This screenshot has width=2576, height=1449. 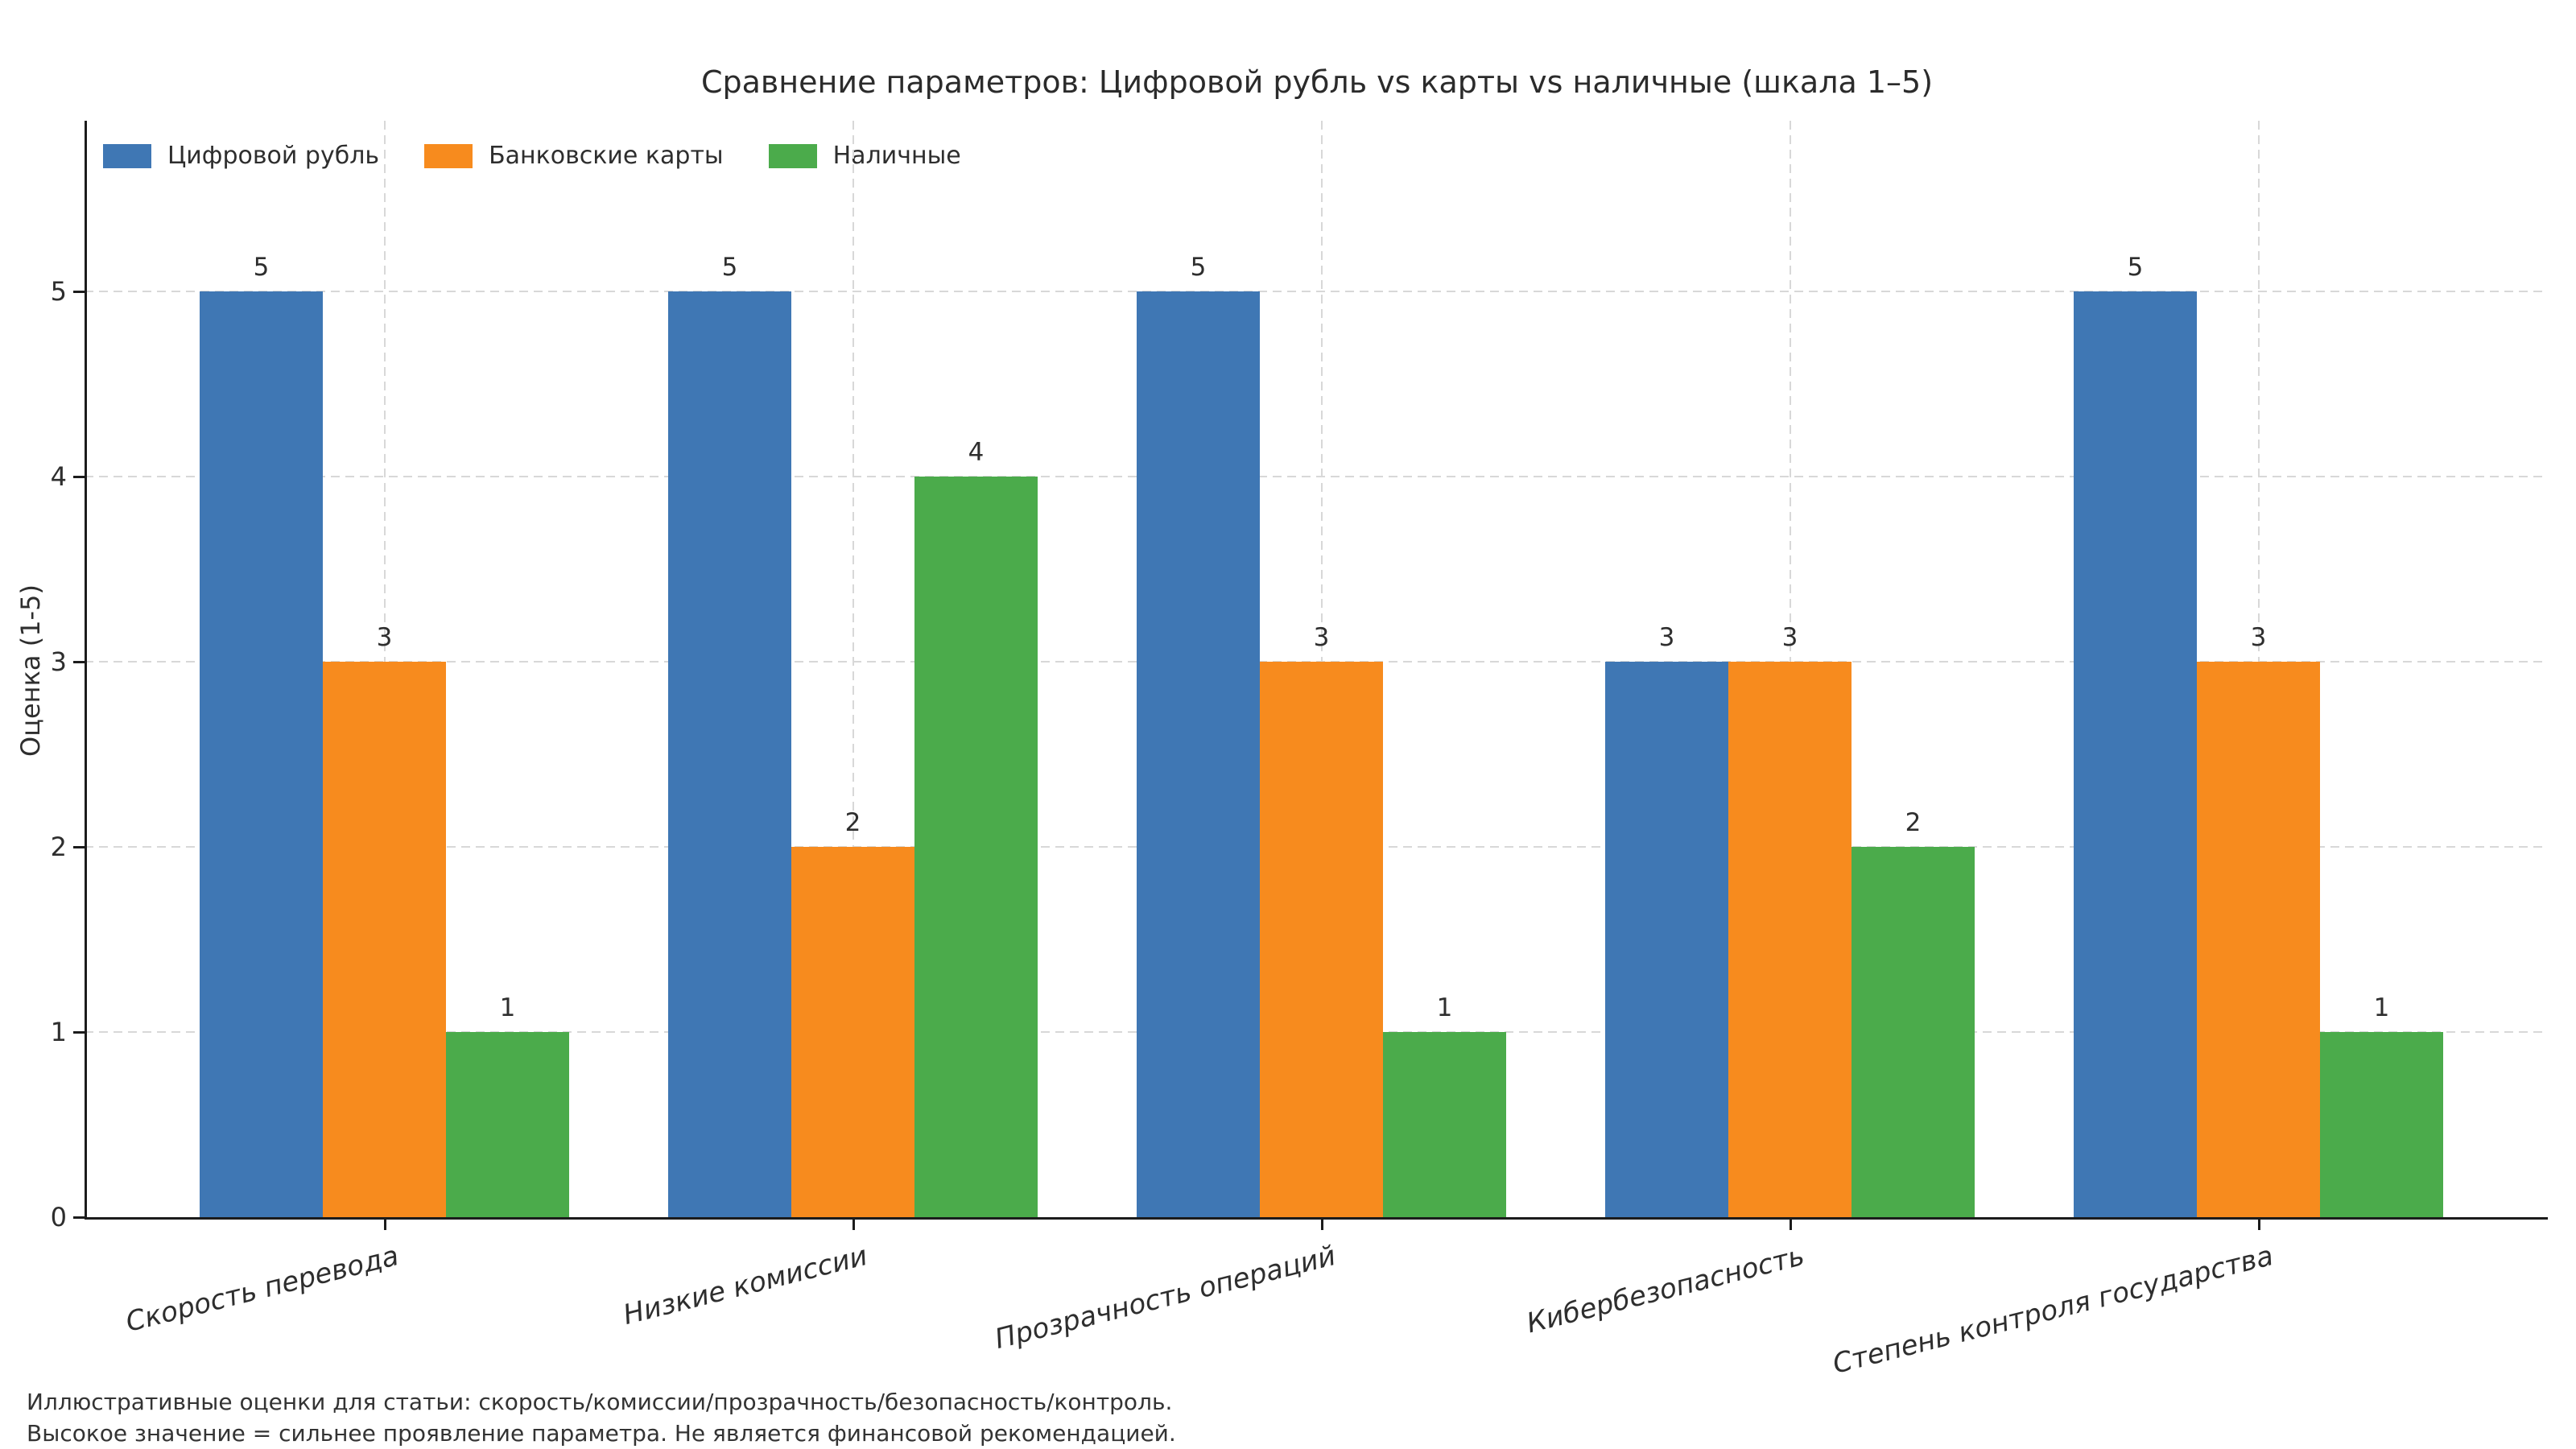 I want to click on bar-value-label: 4, so click(x=976, y=452).